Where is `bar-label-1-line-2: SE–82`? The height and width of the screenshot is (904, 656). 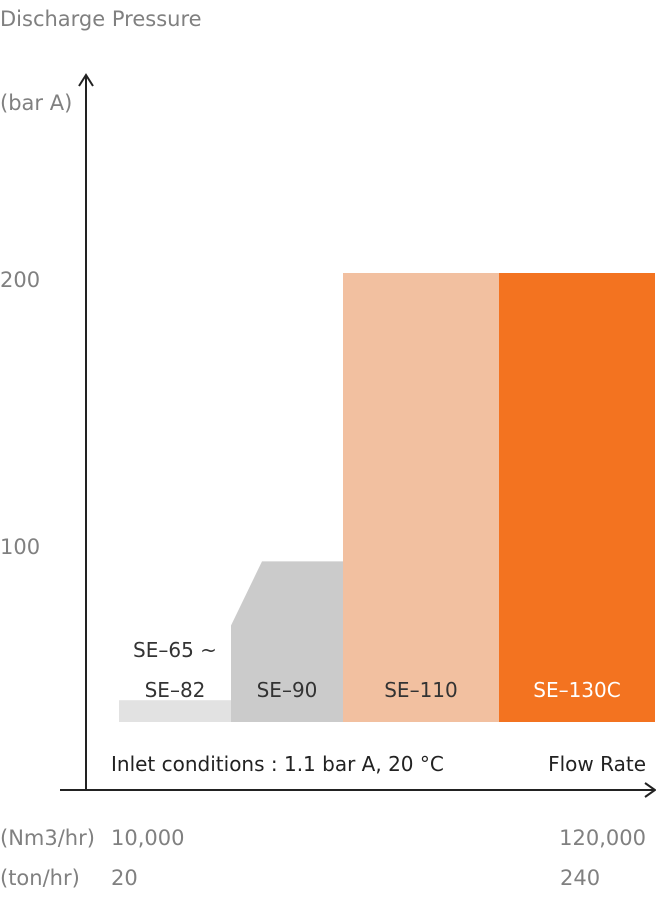 bar-label-1-line-2: SE–82 is located at coordinates (175, 690).